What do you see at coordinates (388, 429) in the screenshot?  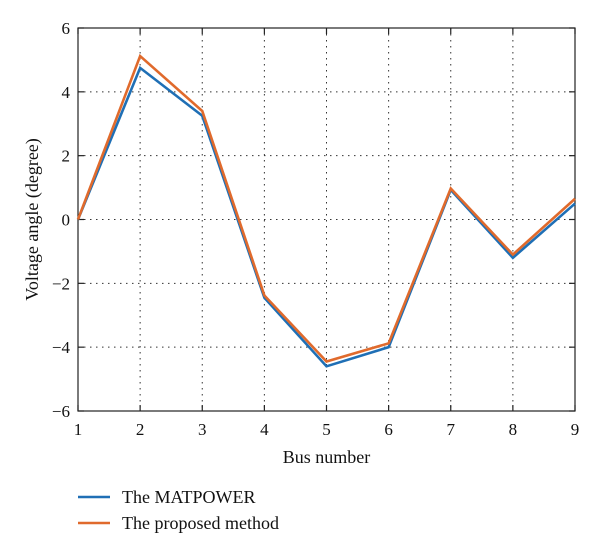 I see `x-tick-label: 6` at bounding box center [388, 429].